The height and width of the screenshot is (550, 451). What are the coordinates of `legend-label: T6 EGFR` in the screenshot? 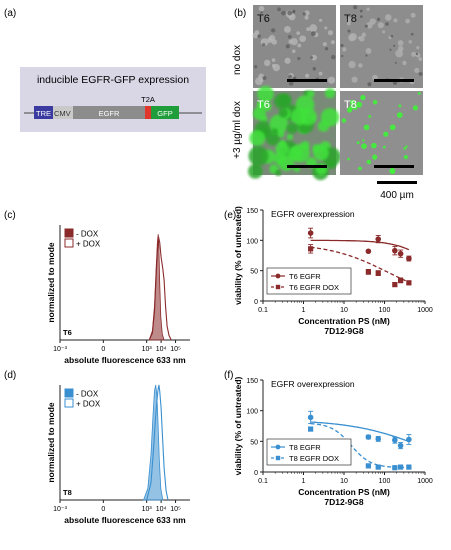 It's located at (305, 276).